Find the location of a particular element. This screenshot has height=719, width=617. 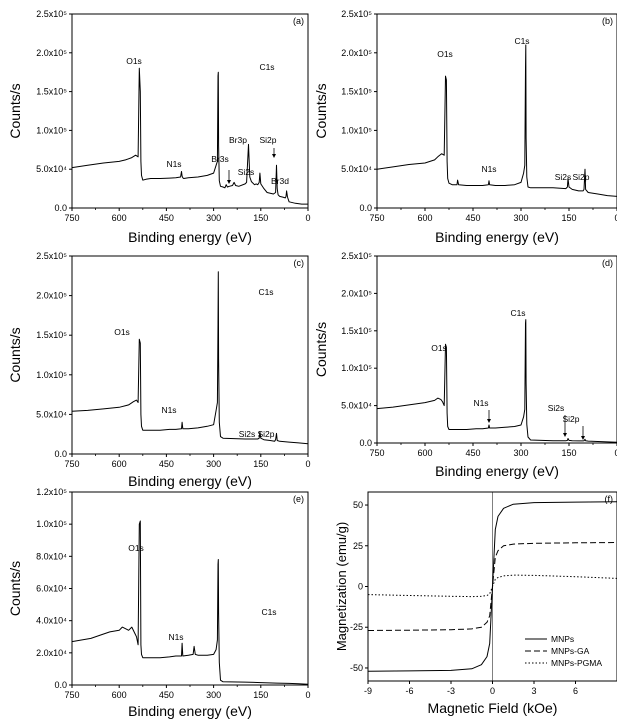

x-tick-label: 6 is located at coordinates (575, 691).